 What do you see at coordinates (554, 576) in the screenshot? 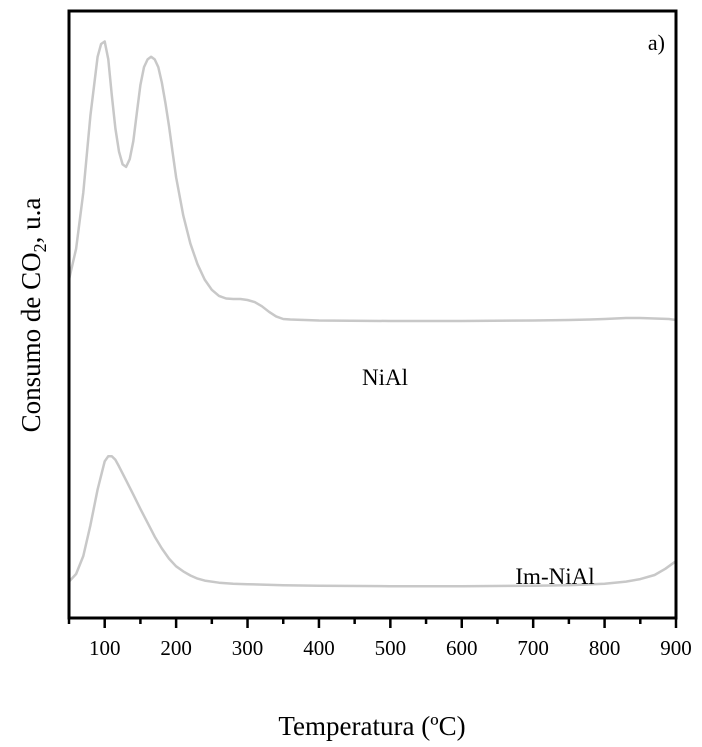
I see `series-label-im-nial: Im-NiAl` at bounding box center [554, 576].